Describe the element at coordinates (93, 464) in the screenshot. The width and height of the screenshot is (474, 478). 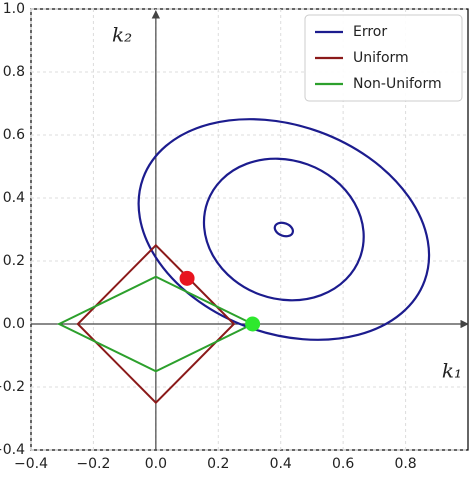
I see `x-tick-label: −0.2` at that location.